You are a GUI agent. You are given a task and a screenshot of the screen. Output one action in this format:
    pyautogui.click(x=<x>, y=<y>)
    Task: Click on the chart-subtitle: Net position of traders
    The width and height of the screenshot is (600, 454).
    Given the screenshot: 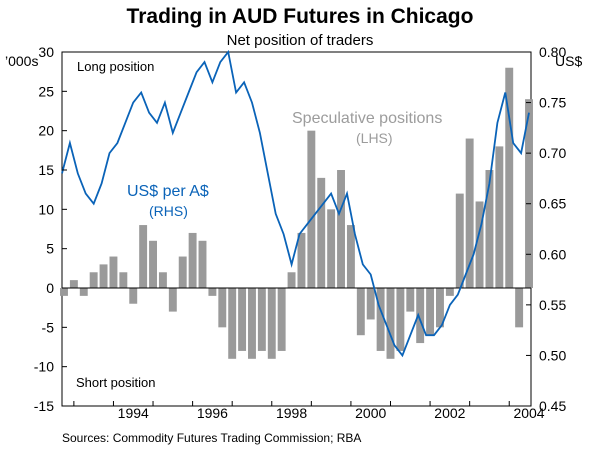 What is the action you would take?
    pyautogui.click(x=300, y=40)
    